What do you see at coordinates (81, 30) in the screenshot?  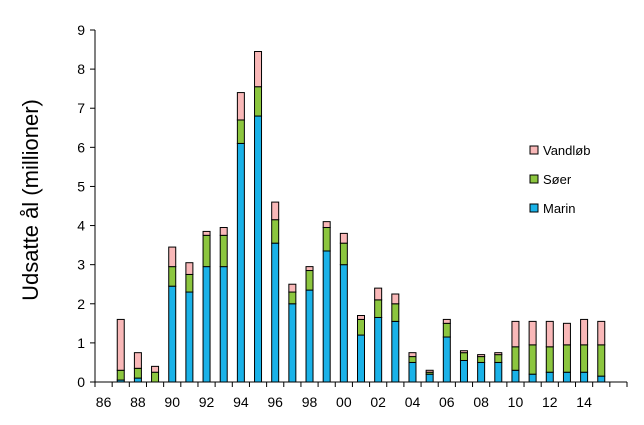 I see `y-tick-label: 9` at bounding box center [81, 30].